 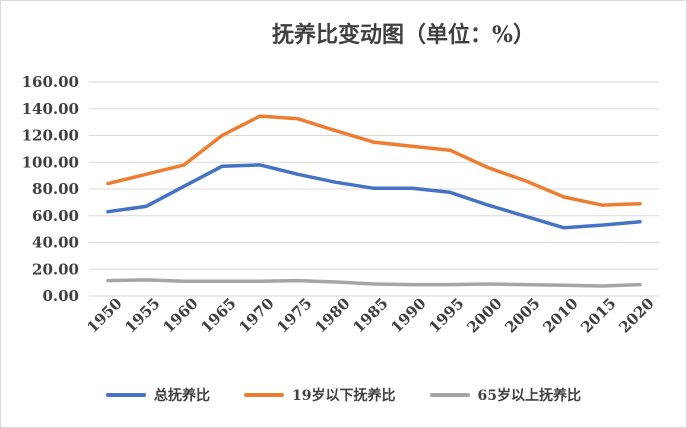 What do you see at coordinates (55, 243) in the screenshot?
I see `y-tick-label: 40.00` at bounding box center [55, 243].